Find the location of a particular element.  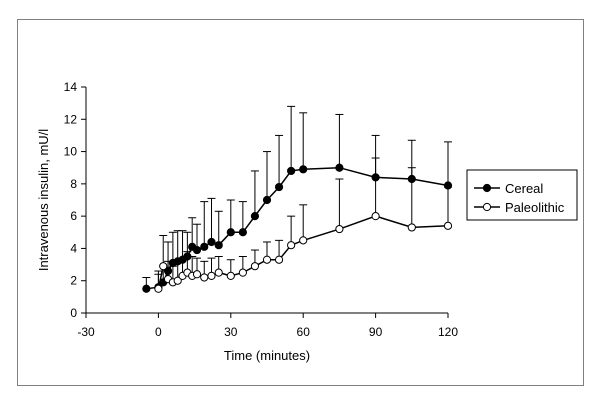

x-tick-label: 0 is located at coordinates (158, 332).